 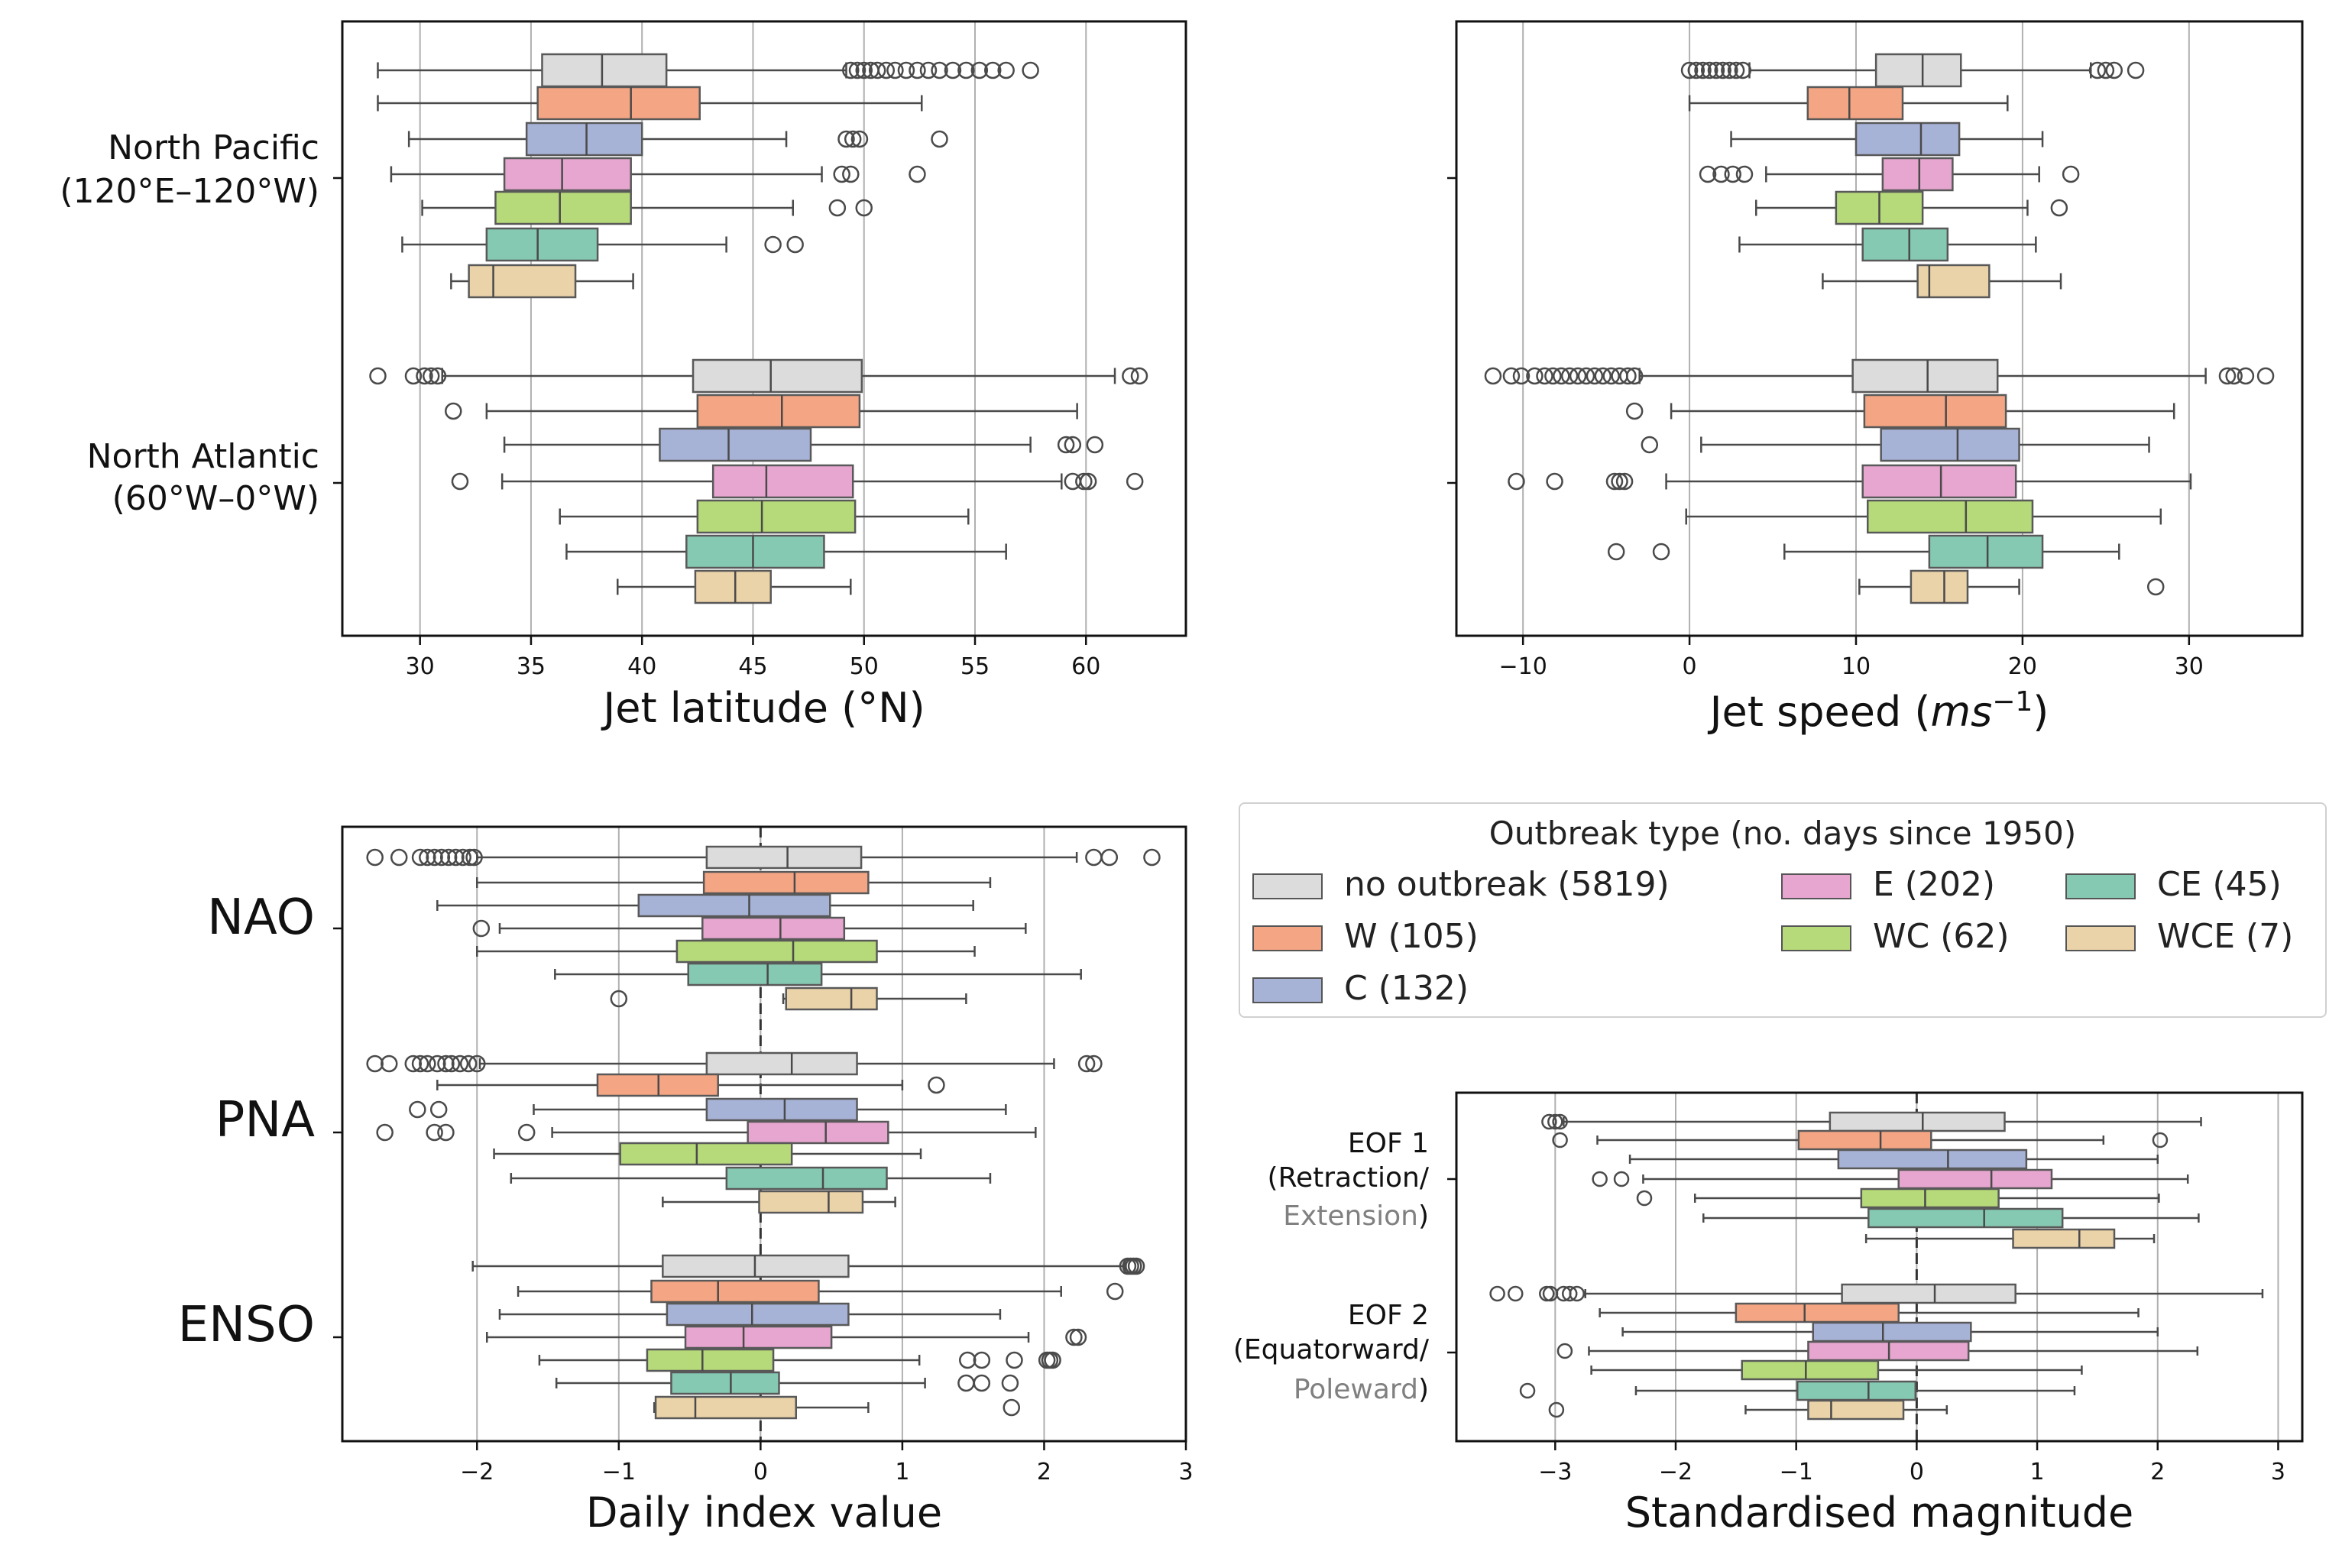 I want to click on legend-item: no outbreak (5819), so click(x=1461, y=885).